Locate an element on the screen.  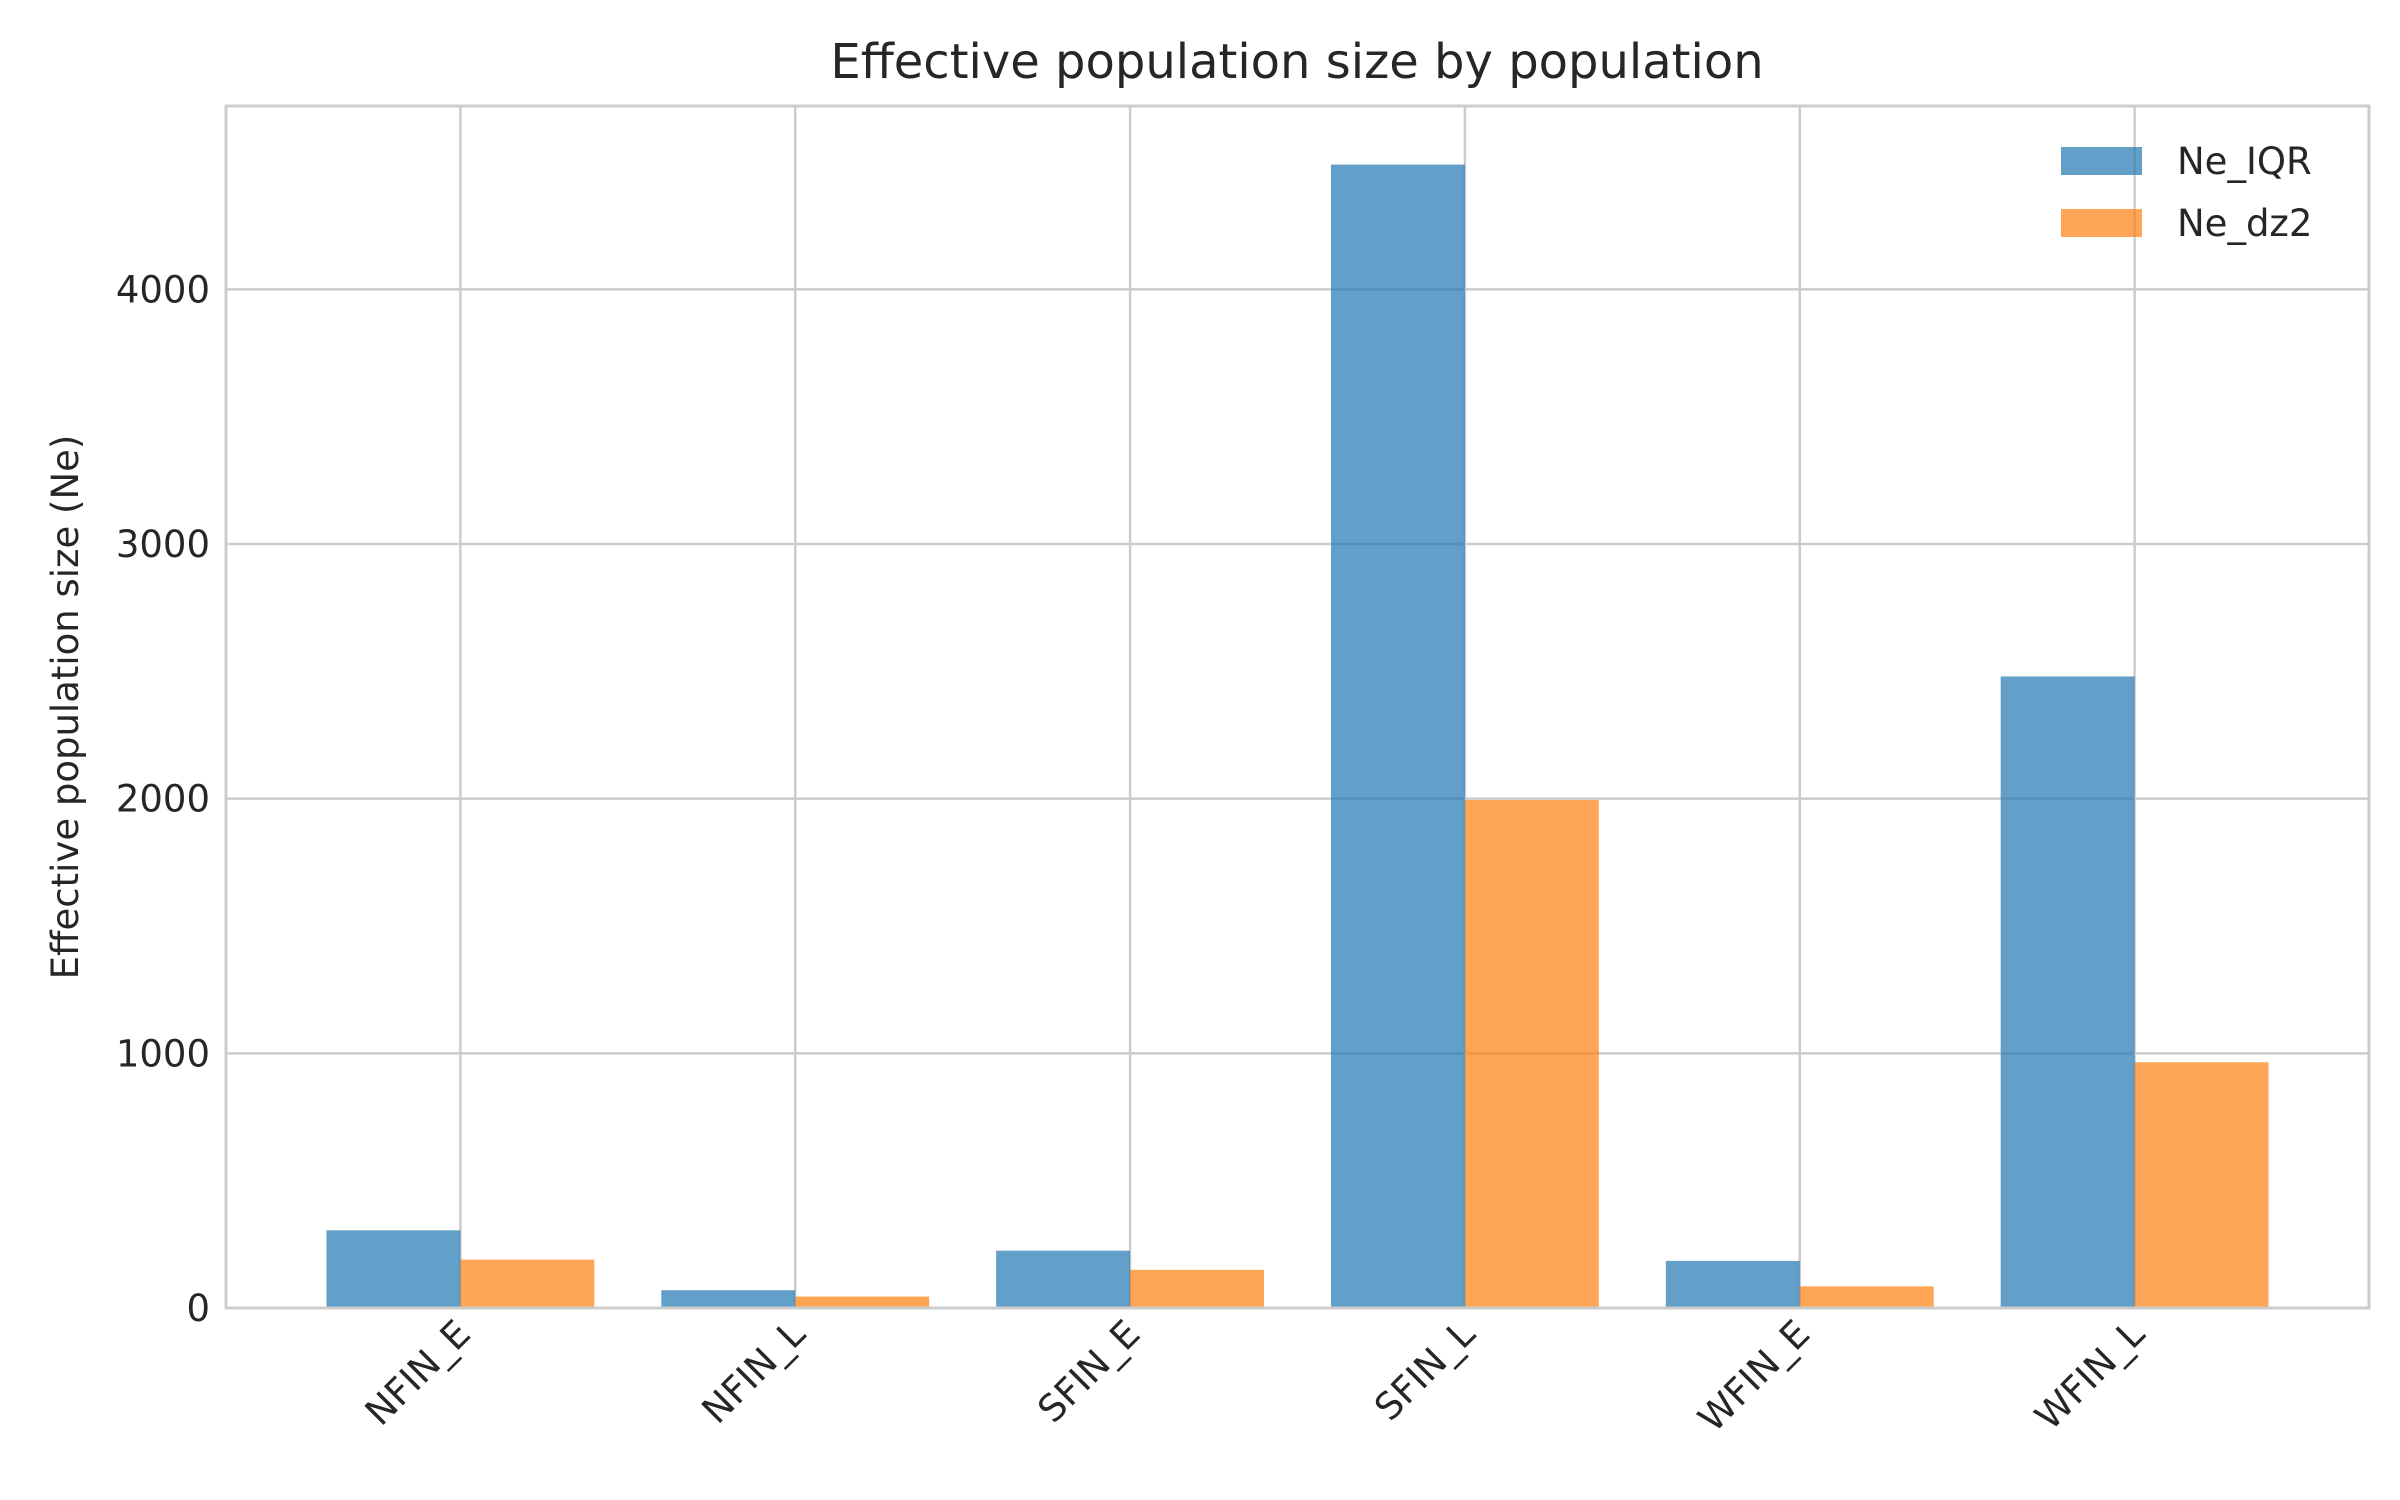
legend-label: Ne_dz2 is located at coordinates (2244, 223).